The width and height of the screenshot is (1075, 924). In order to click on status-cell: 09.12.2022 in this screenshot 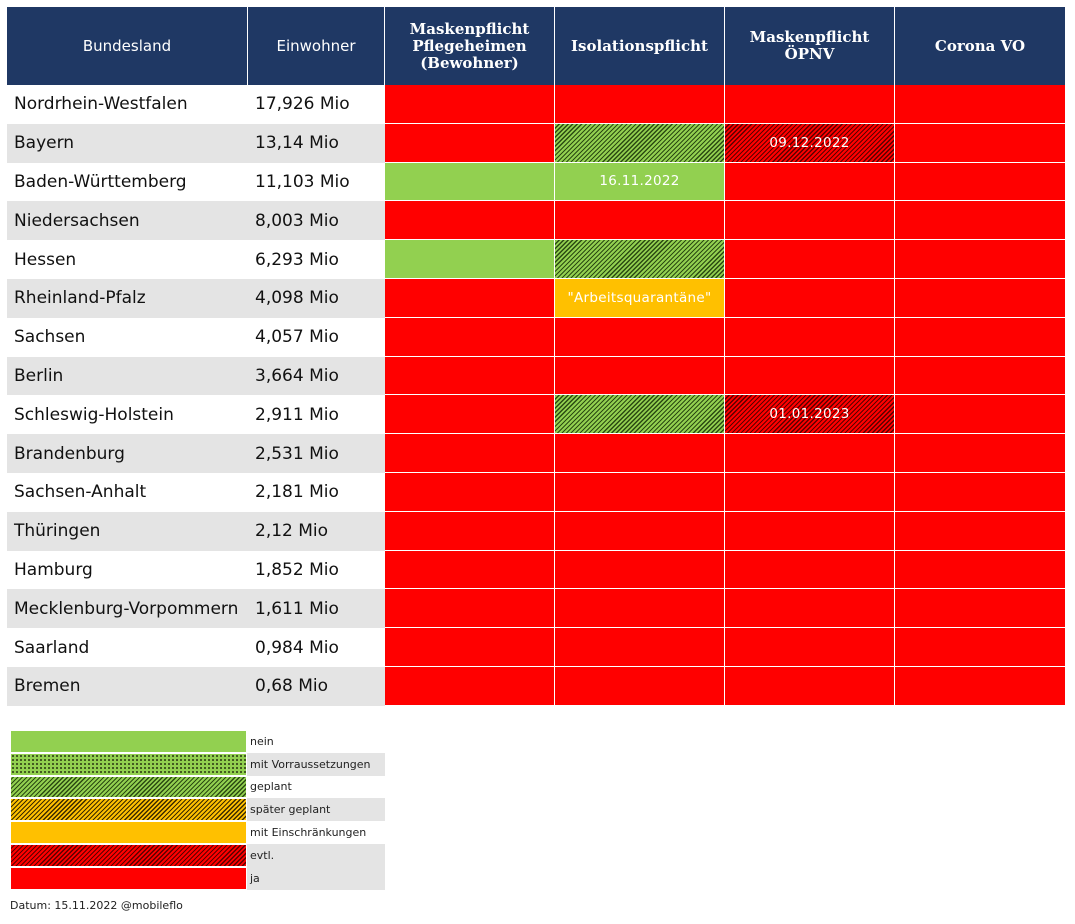, I will do `click(810, 143)`.